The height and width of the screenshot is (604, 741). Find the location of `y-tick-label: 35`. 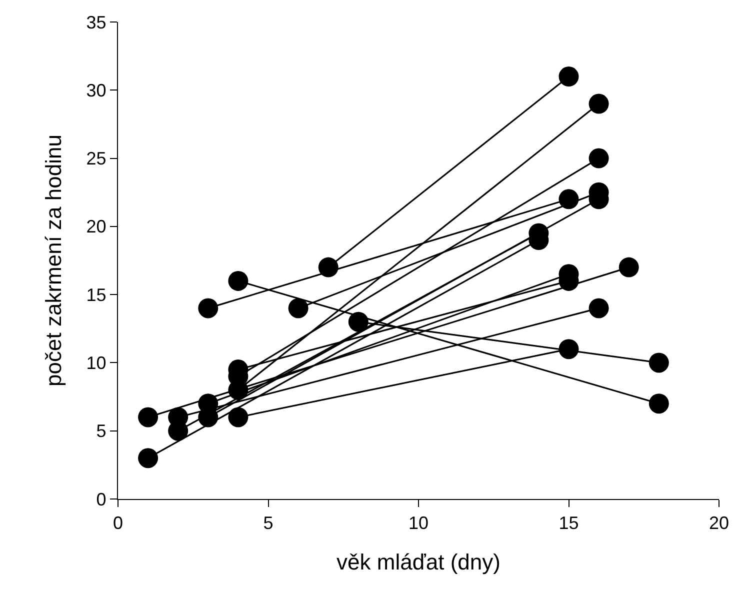

y-tick-label: 35 is located at coordinates (96, 22).